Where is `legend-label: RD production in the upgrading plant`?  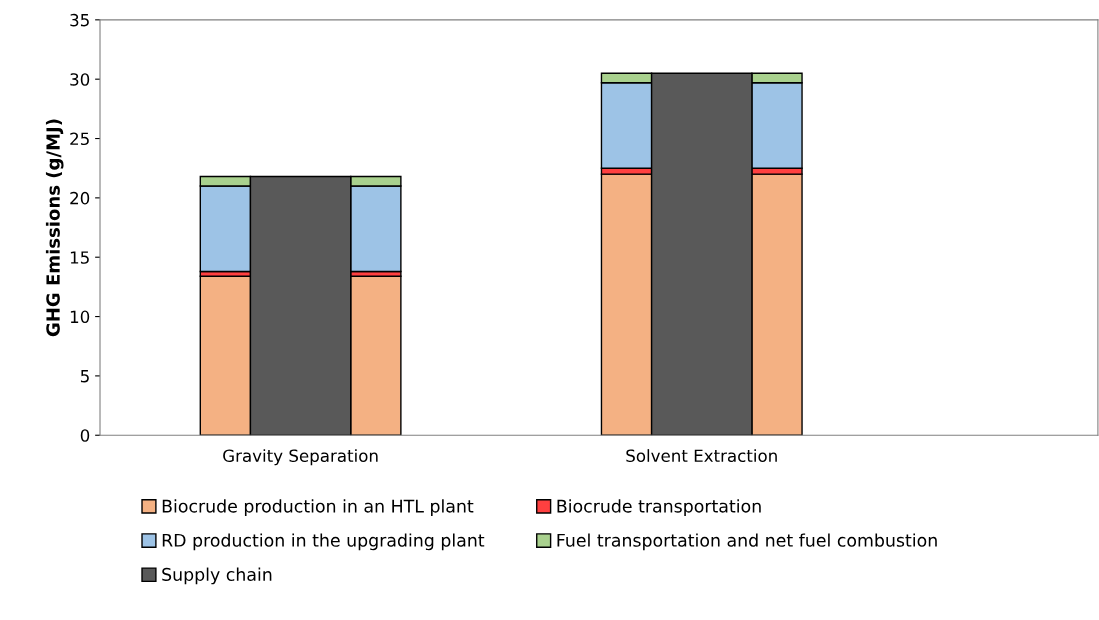
legend-label: RD production in the upgrading plant is located at coordinates (323, 542).